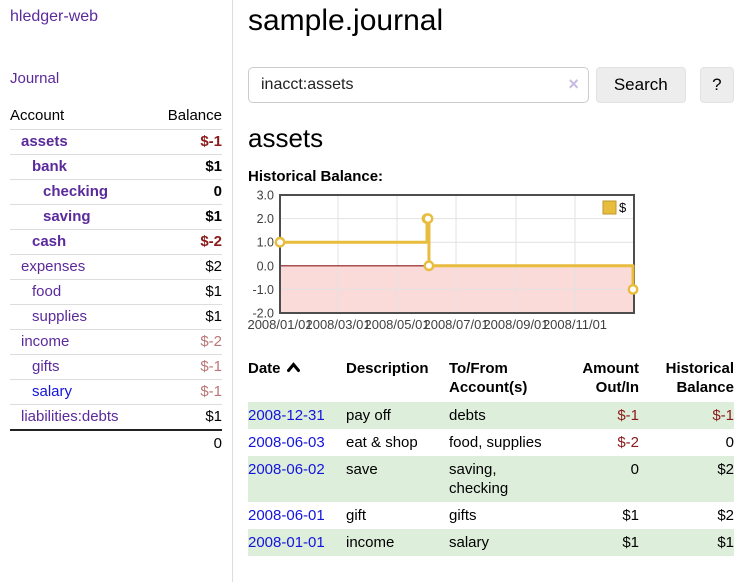  What do you see at coordinates (595, 479) in the screenshot?
I see `transaction-amount: 0` at bounding box center [595, 479].